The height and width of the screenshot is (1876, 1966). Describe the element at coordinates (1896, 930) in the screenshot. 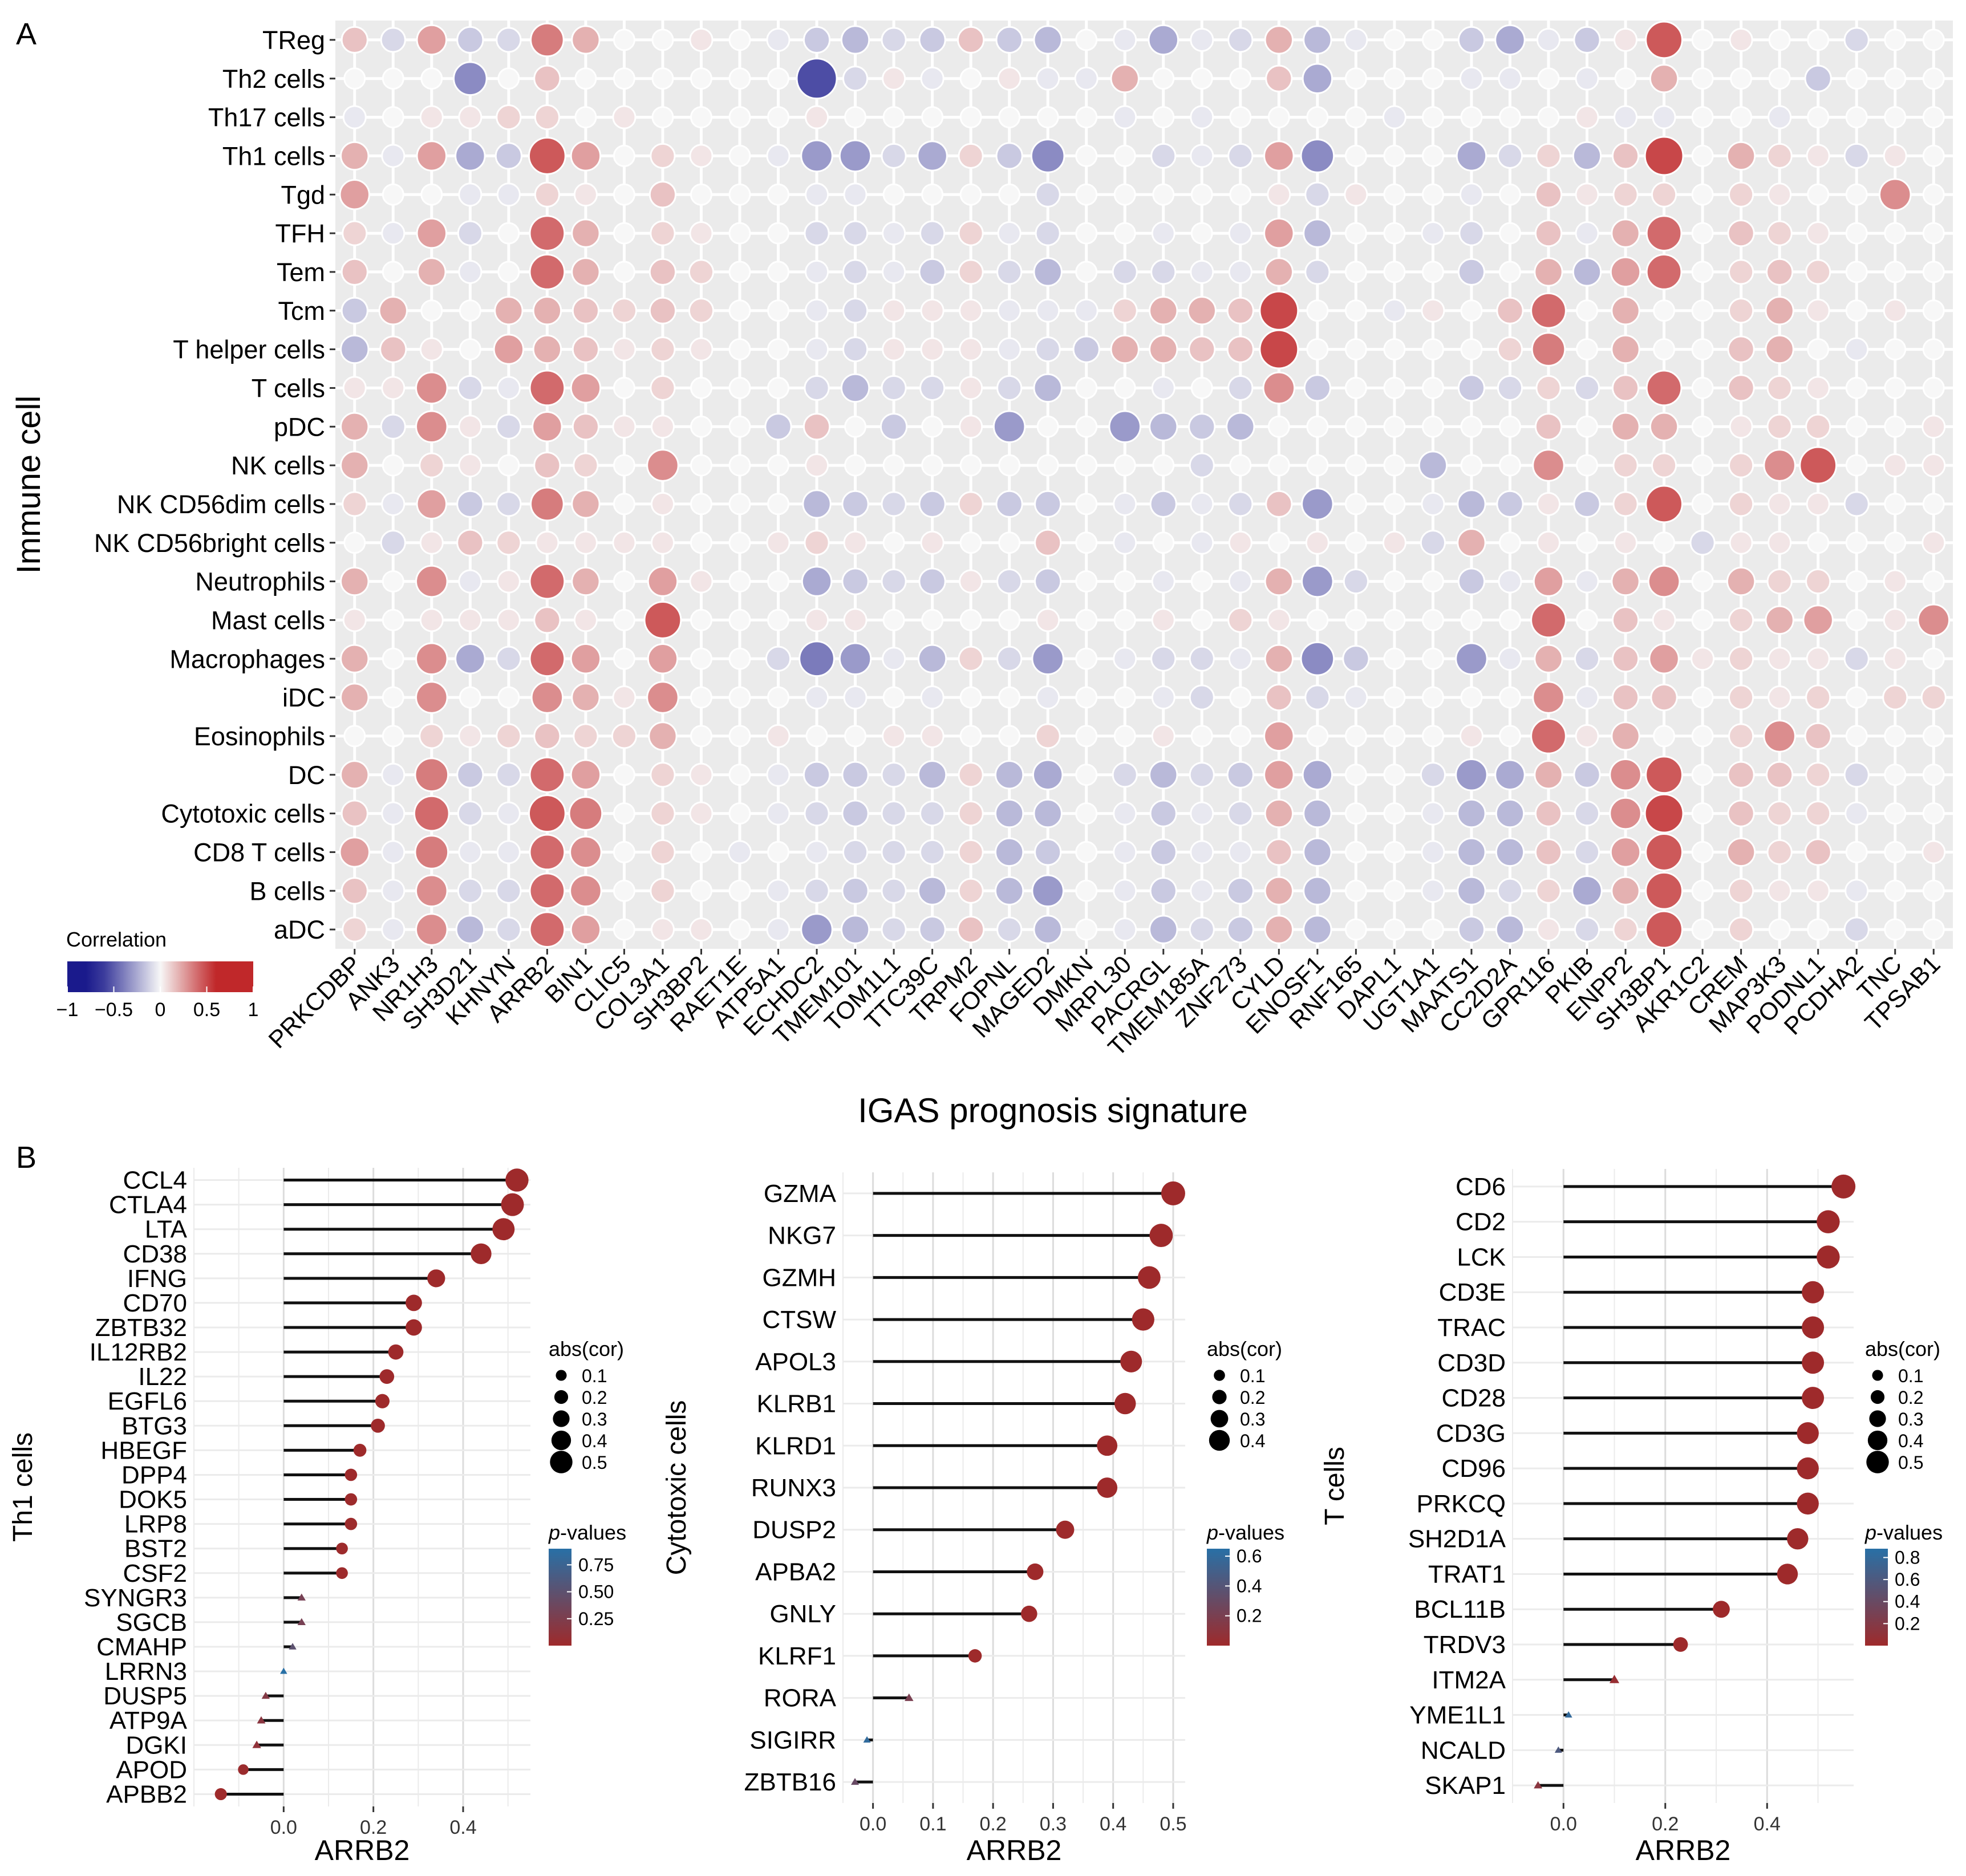

I see `heatmap-cell-adc-tnc` at that location.